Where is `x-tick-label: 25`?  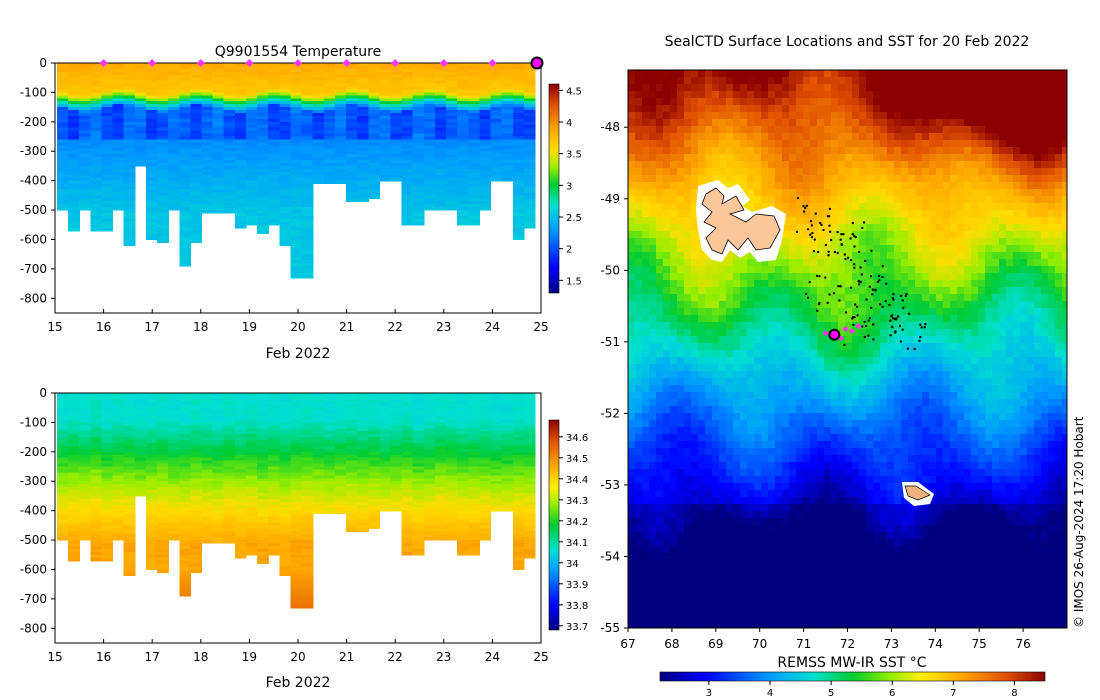
x-tick-label: 25 is located at coordinates (540, 657).